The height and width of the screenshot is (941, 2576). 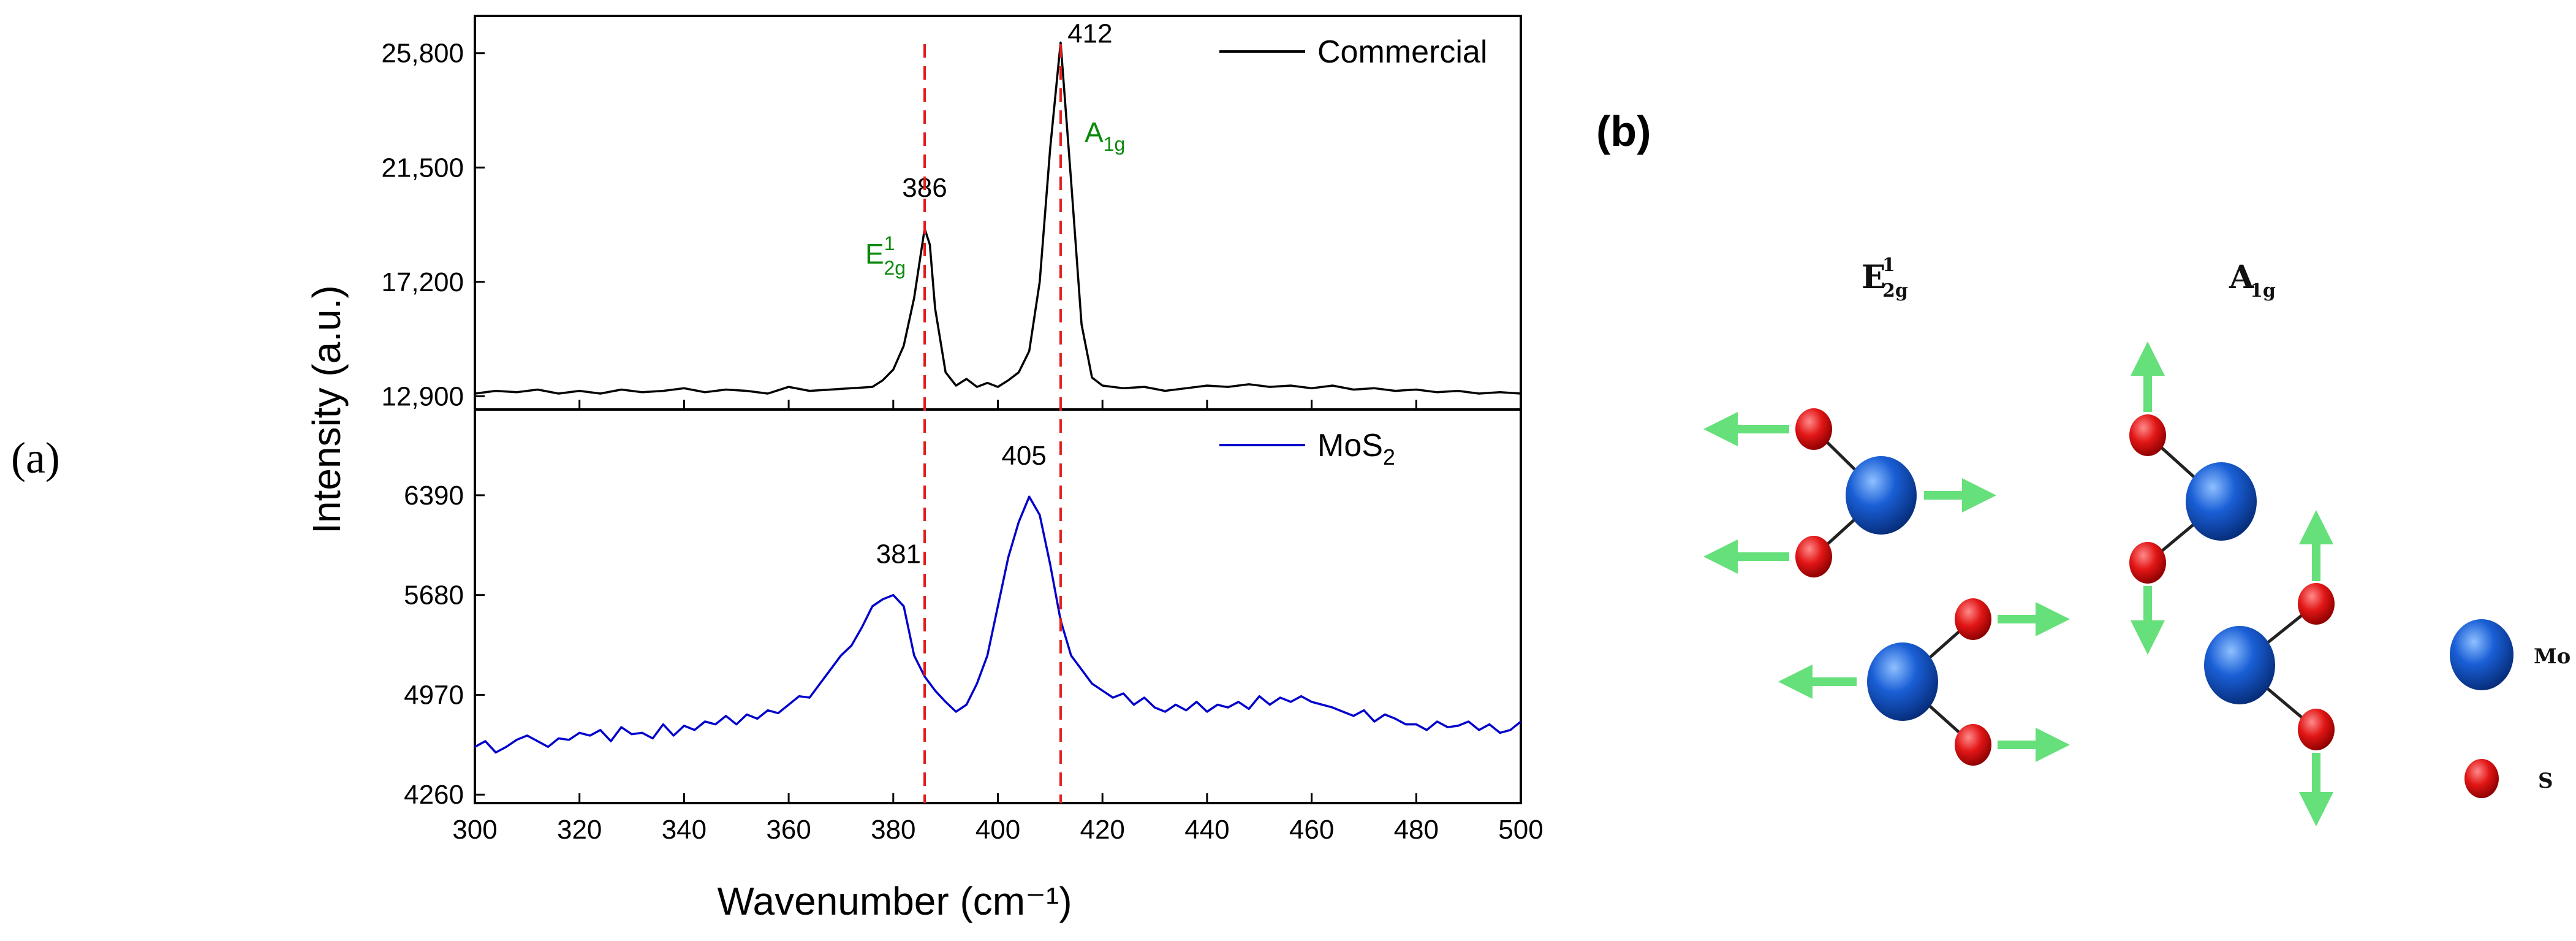 I want to click on mode-a-base: A, so click(x=2241, y=277).